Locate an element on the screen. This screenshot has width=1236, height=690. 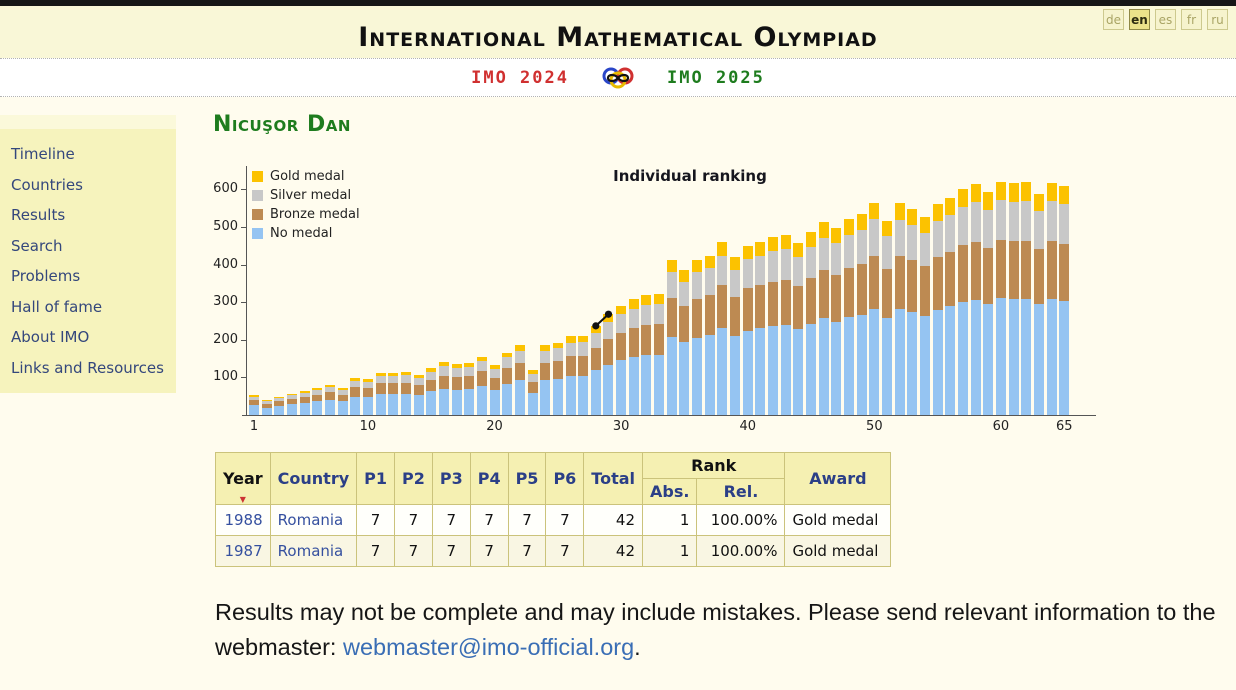
lang-button-fr: fr is located at coordinates (1191, 19).